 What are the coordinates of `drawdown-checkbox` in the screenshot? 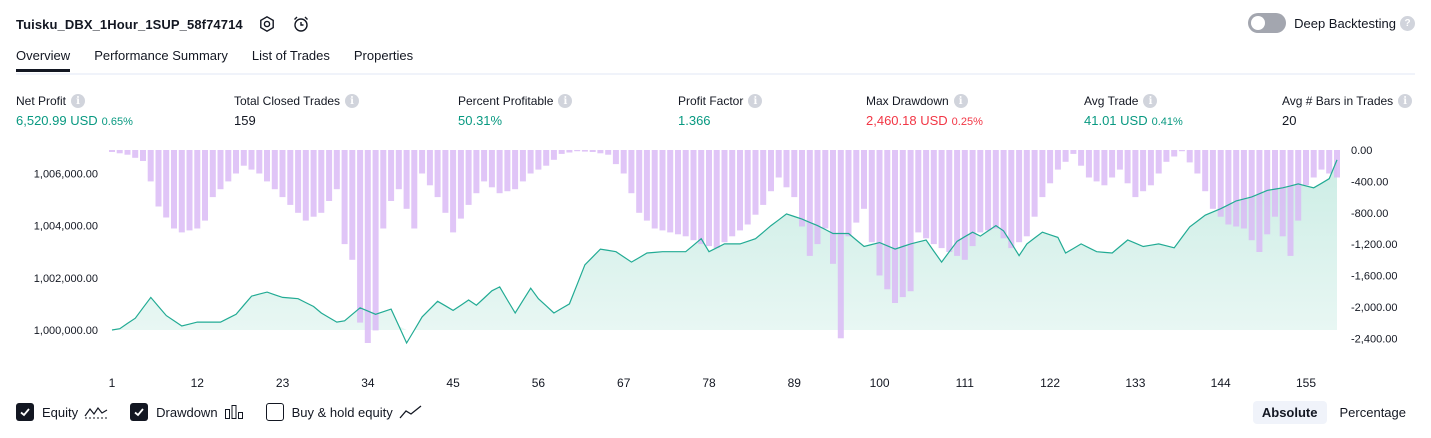 It's located at (139, 412).